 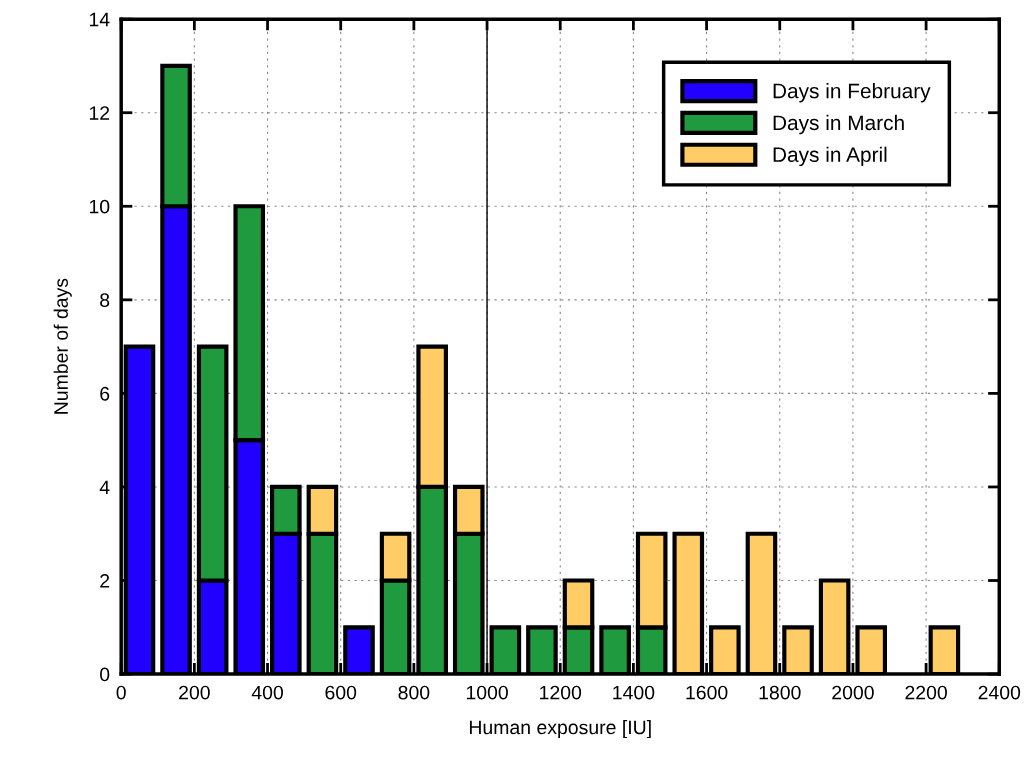 What do you see at coordinates (838, 124) in the screenshot?
I see `legend-label: Days in March` at bounding box center [838, 124].